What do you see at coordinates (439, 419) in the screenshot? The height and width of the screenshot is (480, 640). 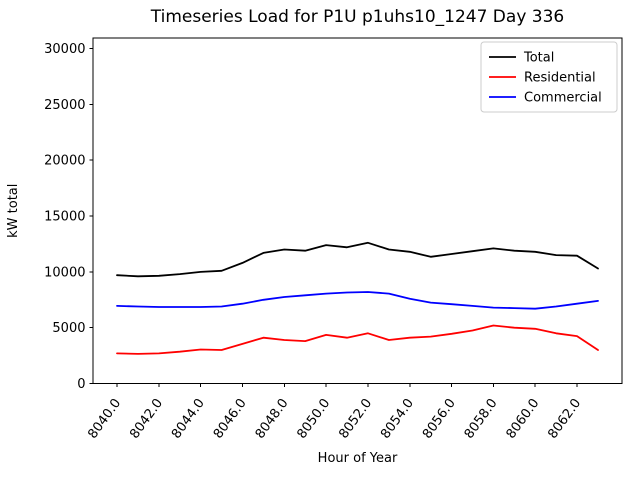 I see `x-tick-label: 8056.0` at bounding box center [439, 419].